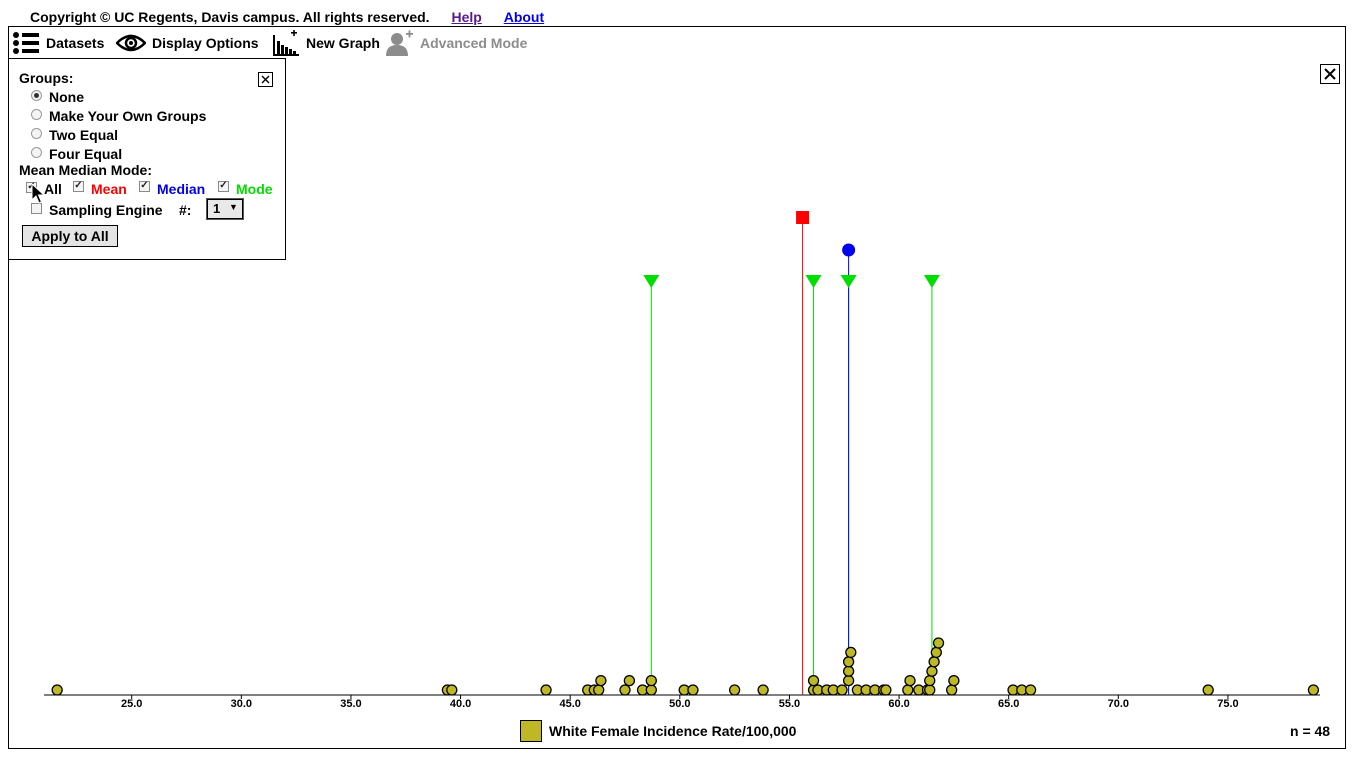  I want to click on legend-swatch, so click(531, 731).